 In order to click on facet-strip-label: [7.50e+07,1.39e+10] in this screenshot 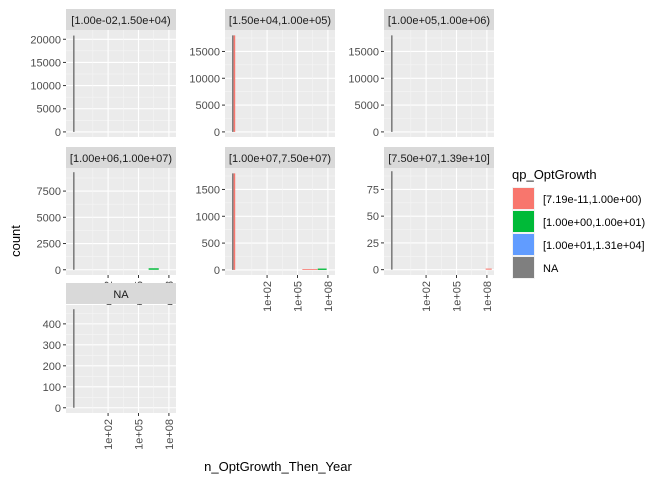, I will do `click(439, 159)`.